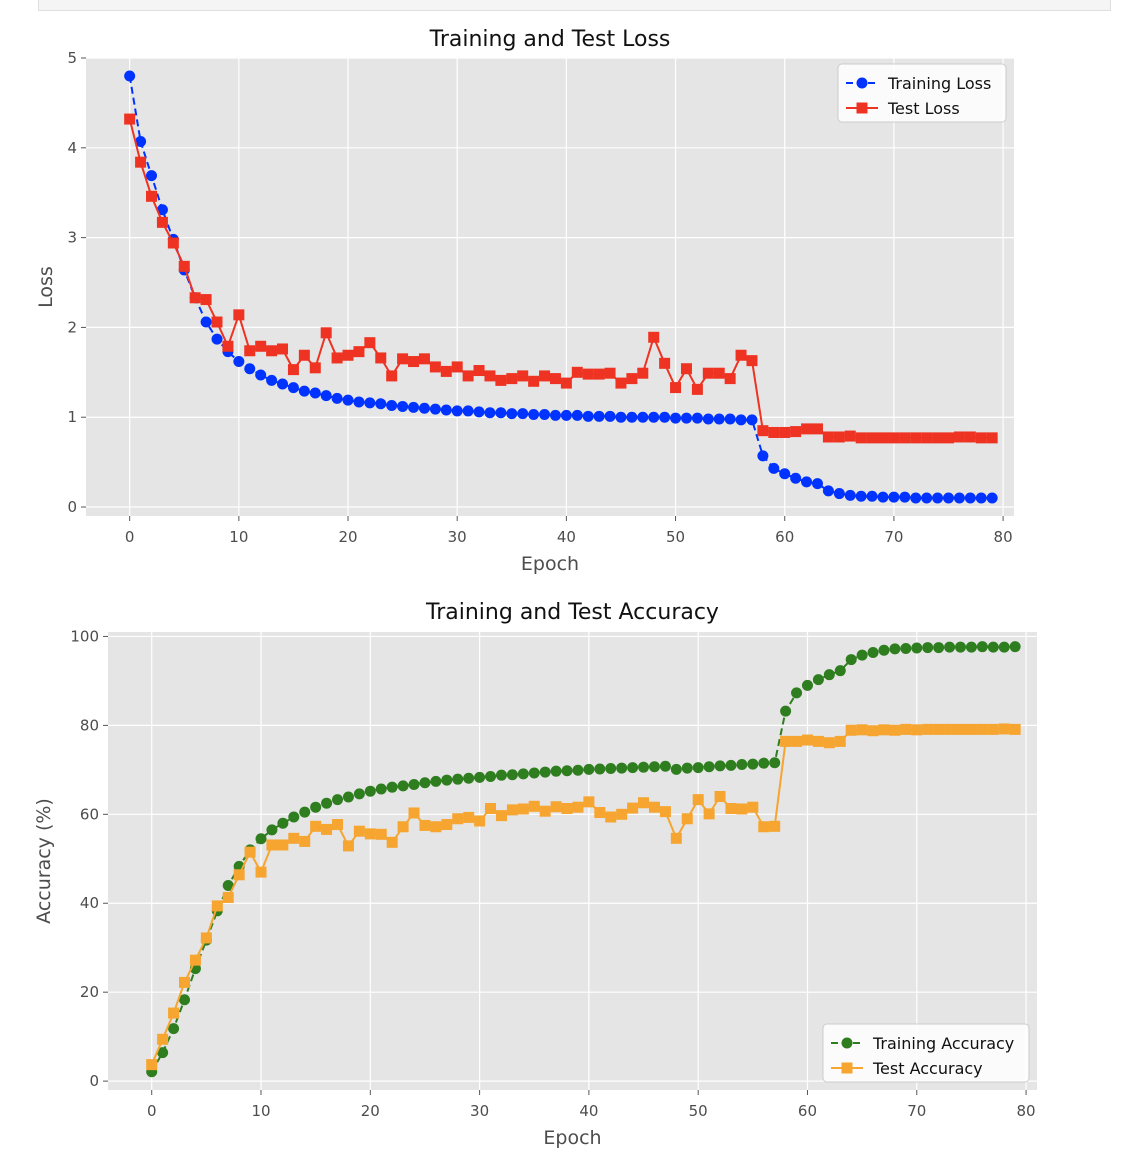 Image resolution: width=1132 pixels, height=1174 pixels. Describe the element at coordinates (588, 1111) in the screenshot. I see `x-tick-label: 40` at that location.